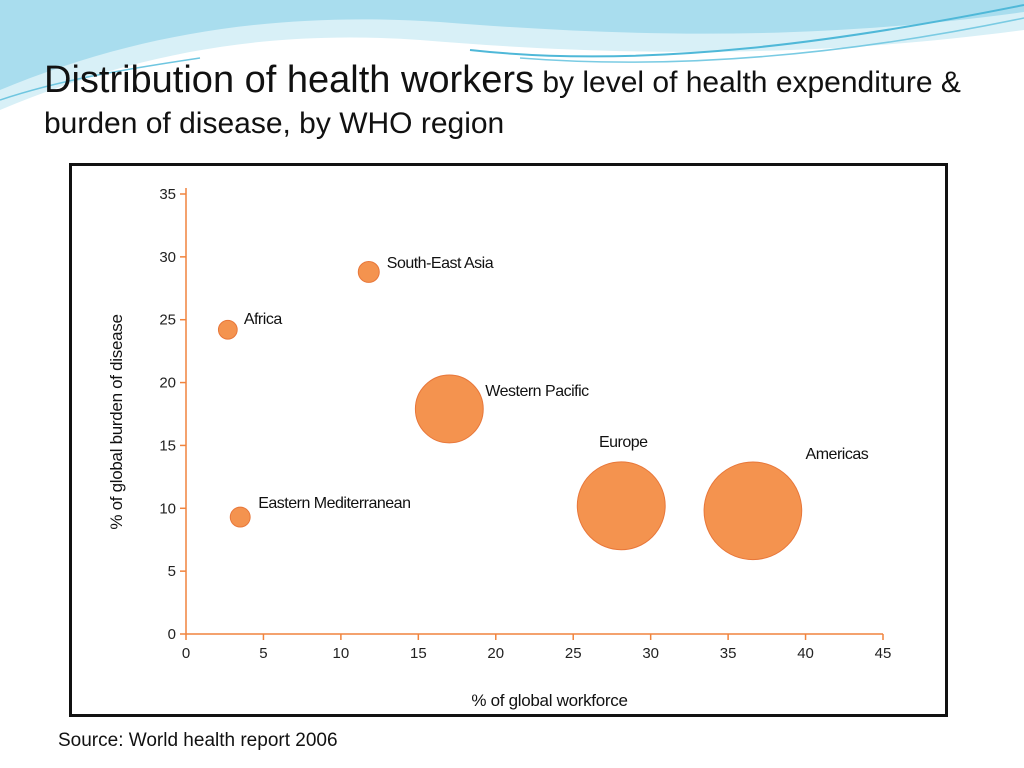  Describe the element at coordinates (837, 454) in the screenshot. I see `bubble-label: Americas` at that location.